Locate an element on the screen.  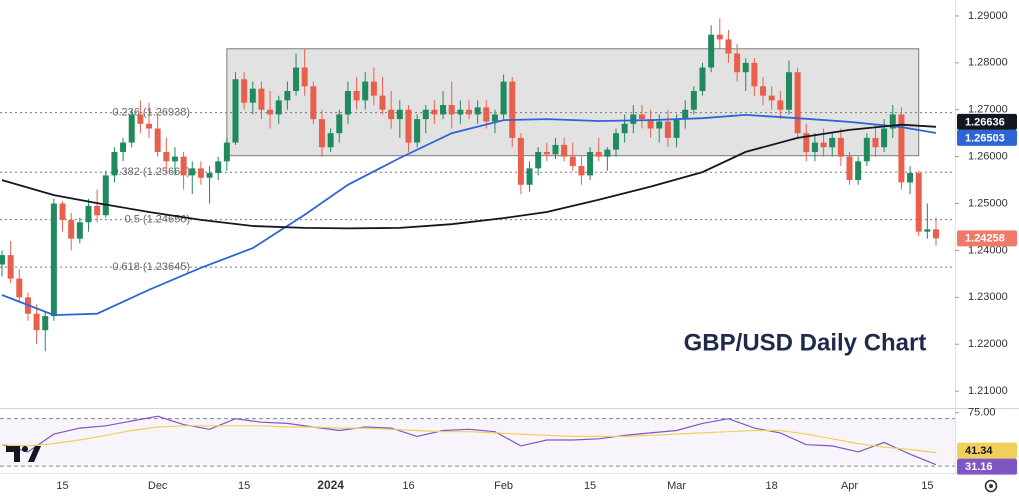
gear-hub is located at coordinates (991, 486).